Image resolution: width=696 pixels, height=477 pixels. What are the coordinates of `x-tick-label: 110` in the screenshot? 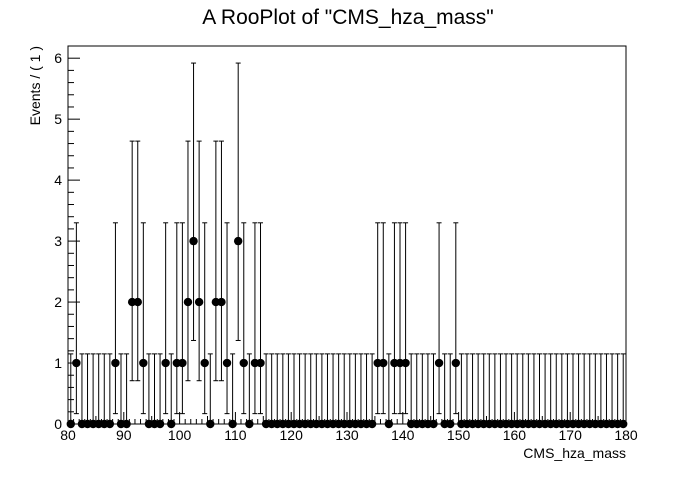 It's located at (235, 435).